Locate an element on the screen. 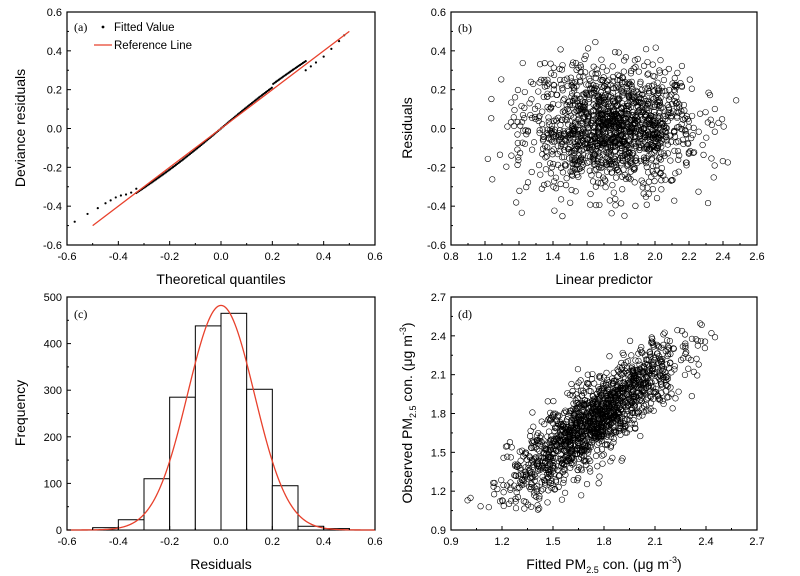  x-tick-label: 0.9 is located at coordinates (450, 542).